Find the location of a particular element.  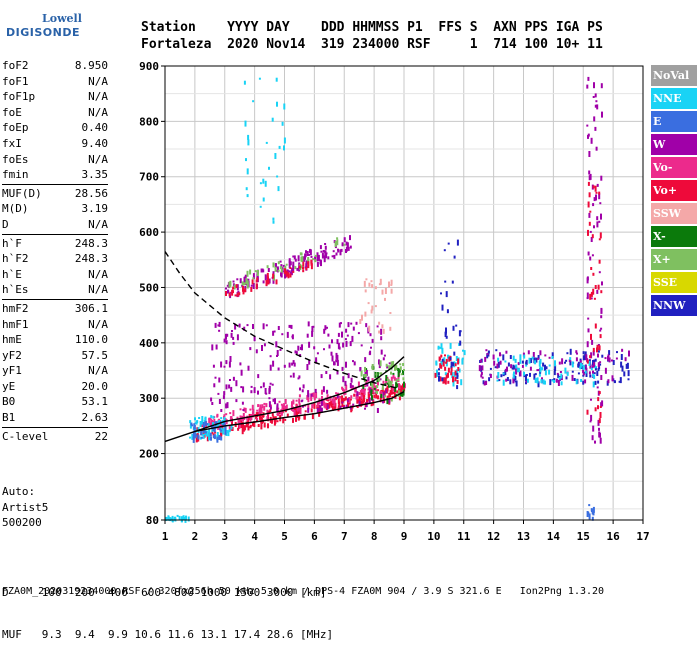

x-tick-label: 4 is located at coordinates (254, 536).